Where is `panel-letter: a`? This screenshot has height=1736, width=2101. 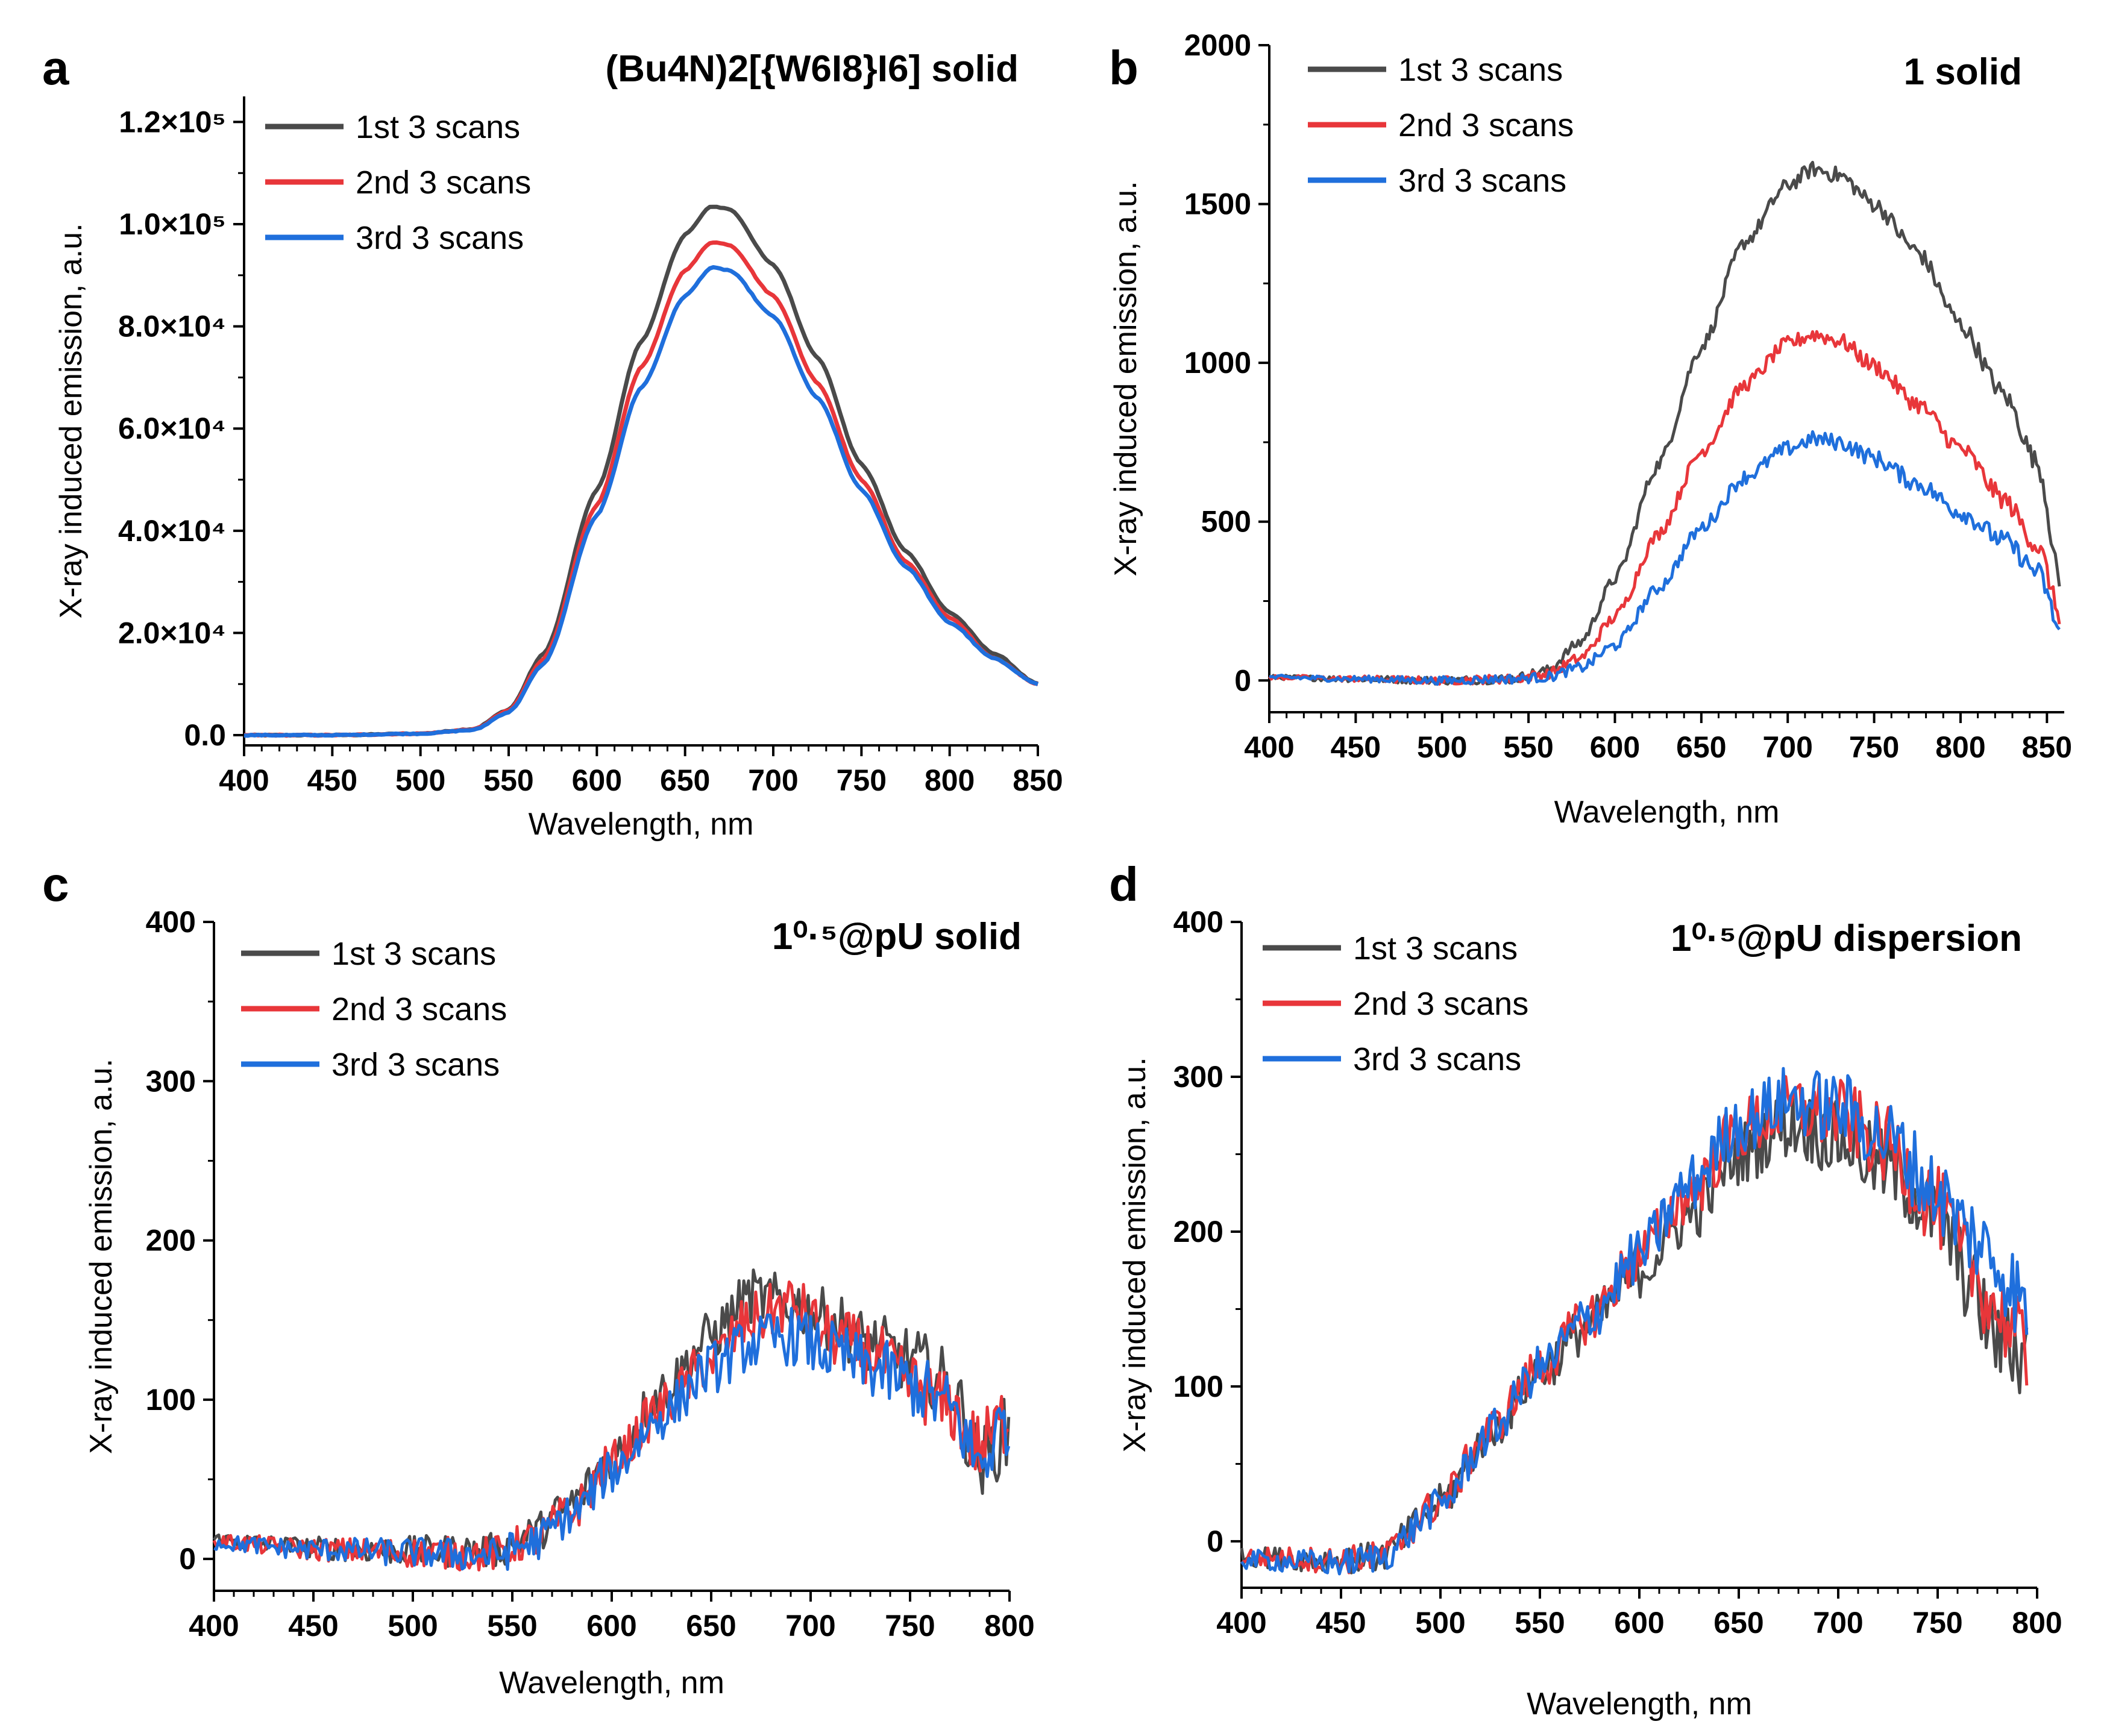 panel-letter: a is located at coordinates (55, 68).